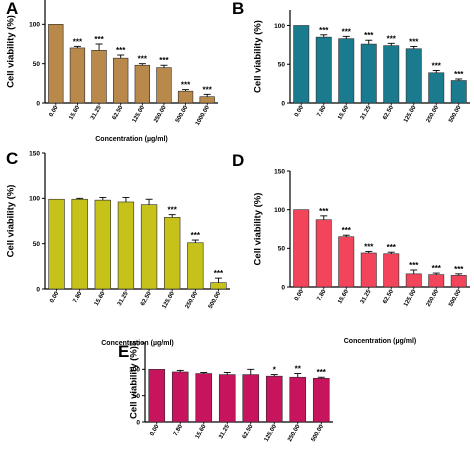 The width and height of the screenshot is (474, 474). What do you see at coordinates (203, 115) in the screenshot?
I see `x-tick-label: 1000.00` at bounding box center [203, 115].